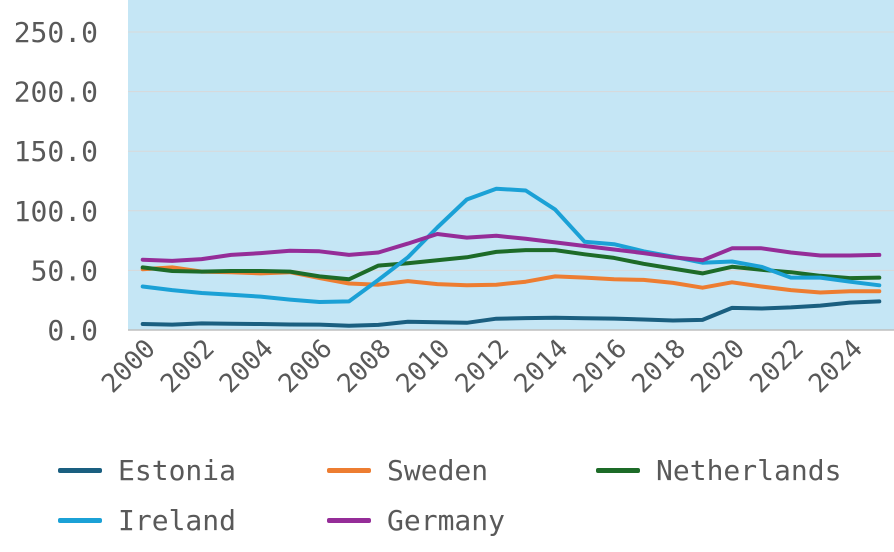 This screenshot has height=552, width=894. What do you see at coordinates (446, 520) in the screenshot?
I see `legend-label-germany: Germany` at bounding box center [446, 520].